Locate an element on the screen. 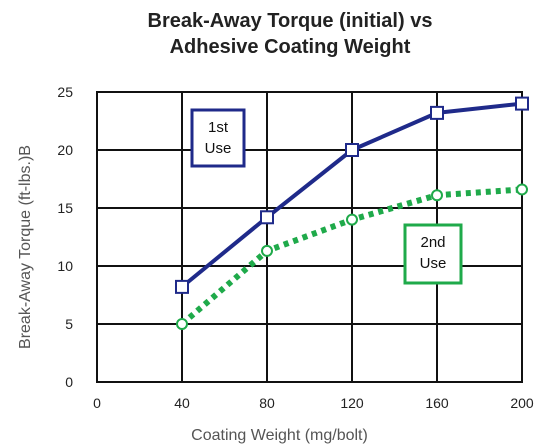 The width and height of the screenshot is (537, 444). y-tick-label: 10 is located at coordinates (65, 266).